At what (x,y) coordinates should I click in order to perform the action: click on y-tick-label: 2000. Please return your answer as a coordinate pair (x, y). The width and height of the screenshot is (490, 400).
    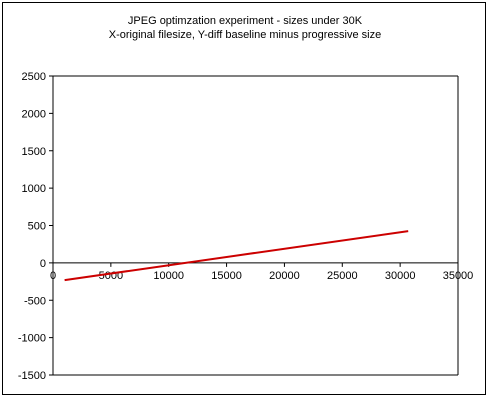
    Looking at the image, I should click on (34, 114).